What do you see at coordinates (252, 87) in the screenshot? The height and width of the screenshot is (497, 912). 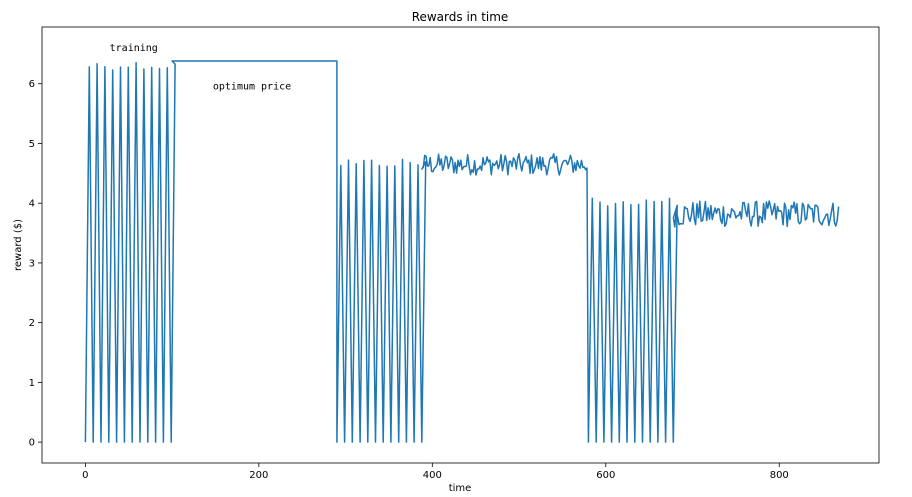 I see `optimum-price-annotation: optimum price` at bounding box center [252, 87].